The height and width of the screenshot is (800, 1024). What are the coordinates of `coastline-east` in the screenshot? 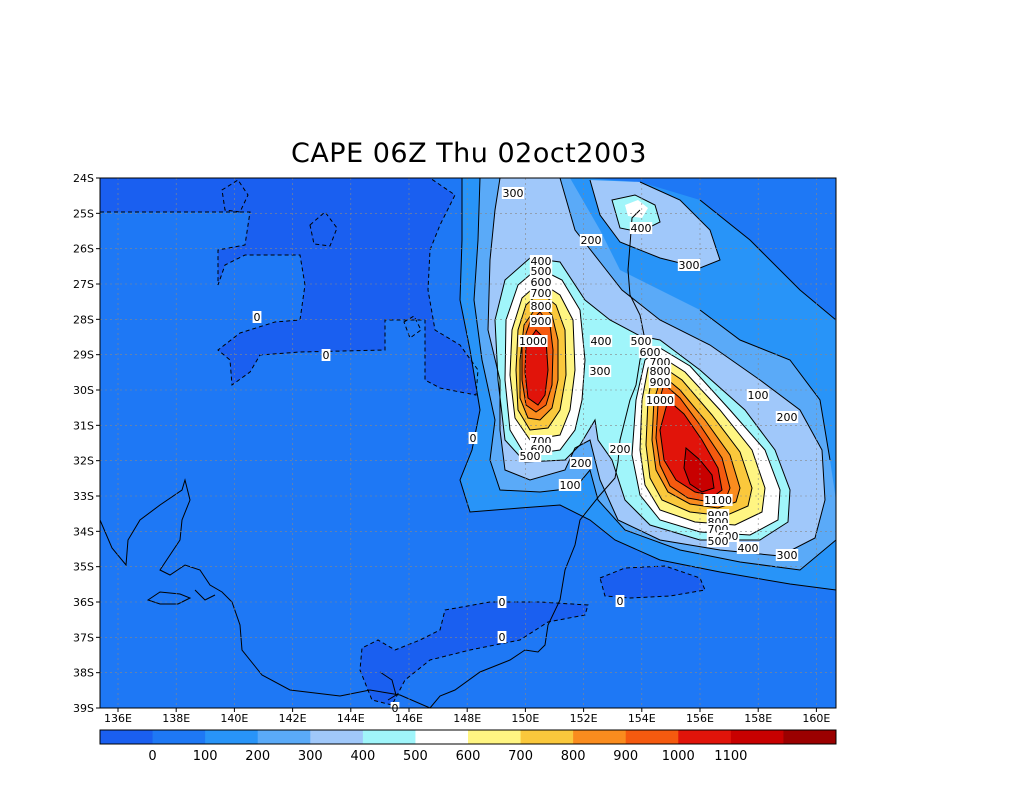 It's located at (537, 458).